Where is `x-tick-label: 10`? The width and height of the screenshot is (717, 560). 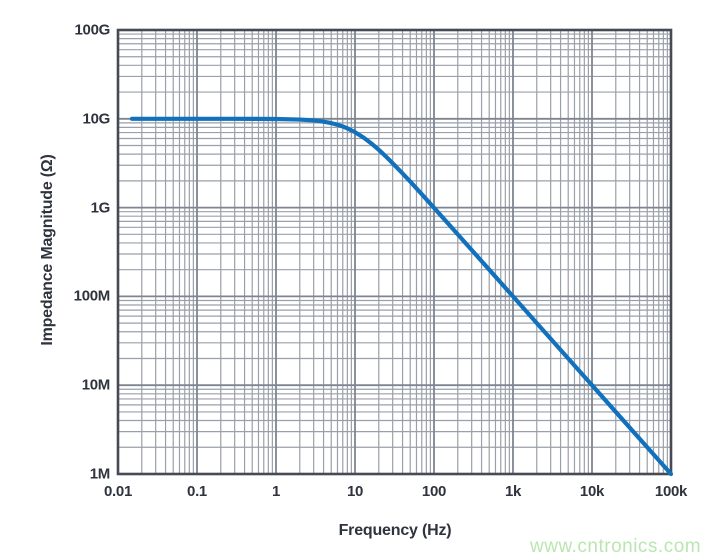 x-tick-label: 10 is located at coordinates (355, 491).